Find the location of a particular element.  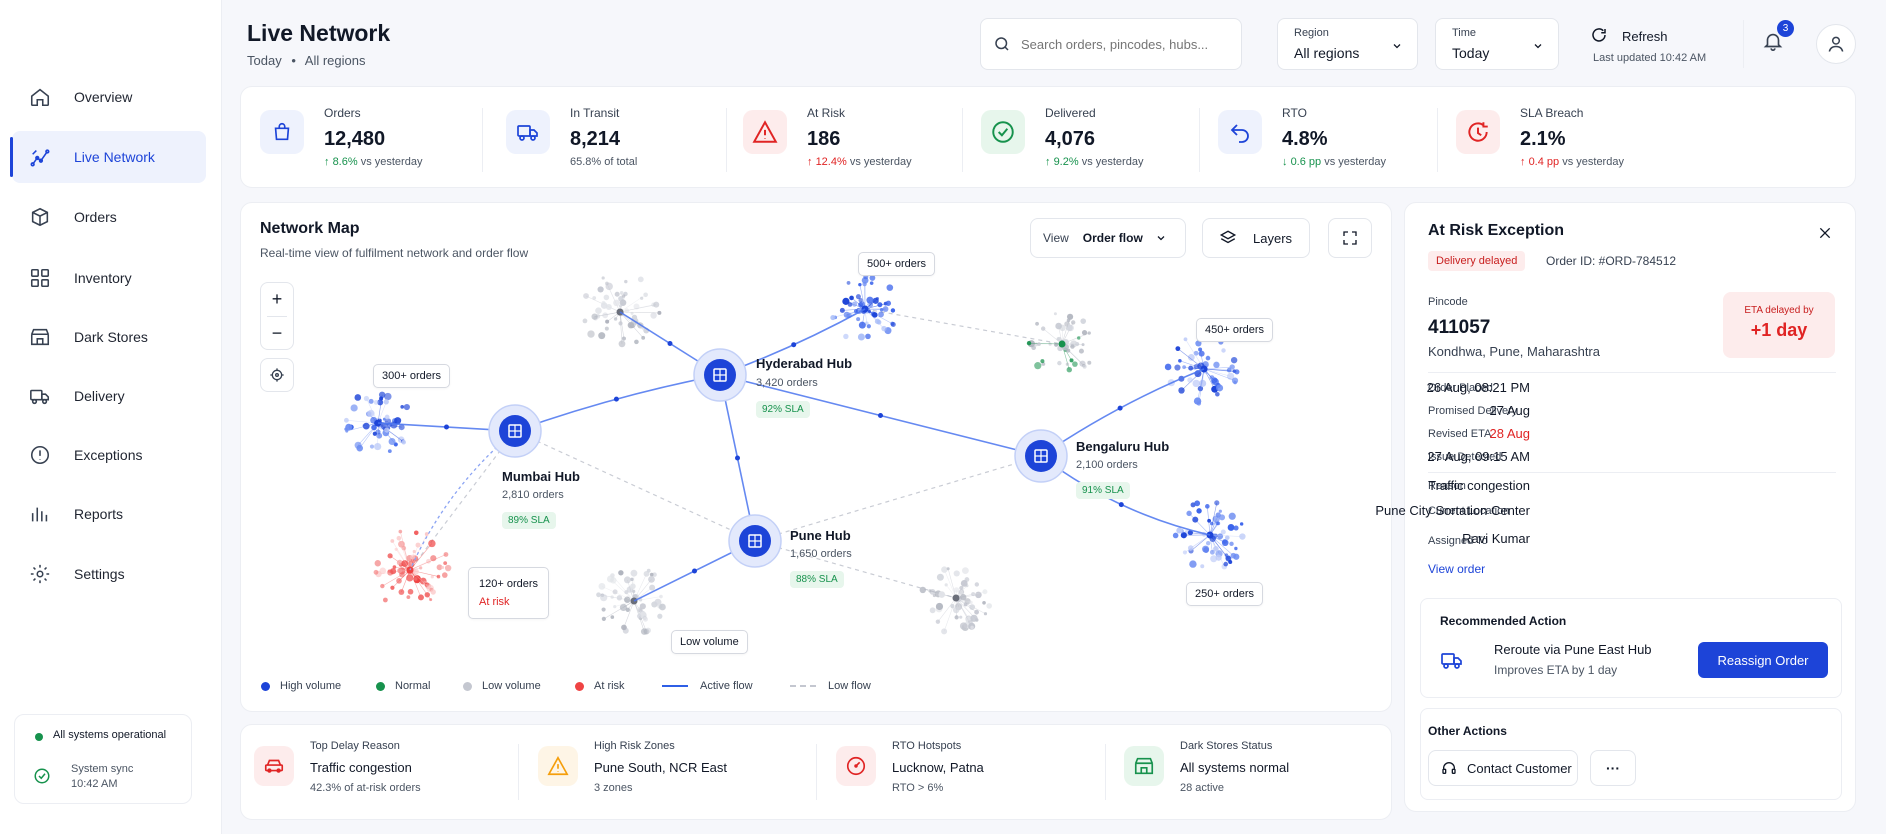

sidebar-item-inventory: Inventory is located at coordinates (109, 278).